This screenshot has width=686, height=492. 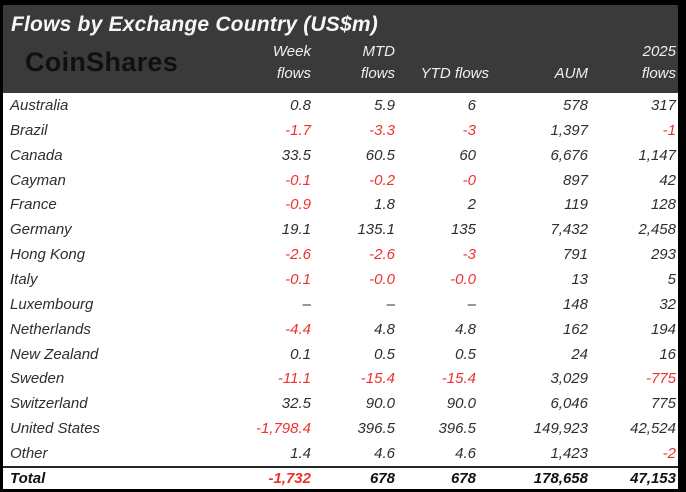 I want to click on flows-2025-cell: 775, so click(x=663, y=404).